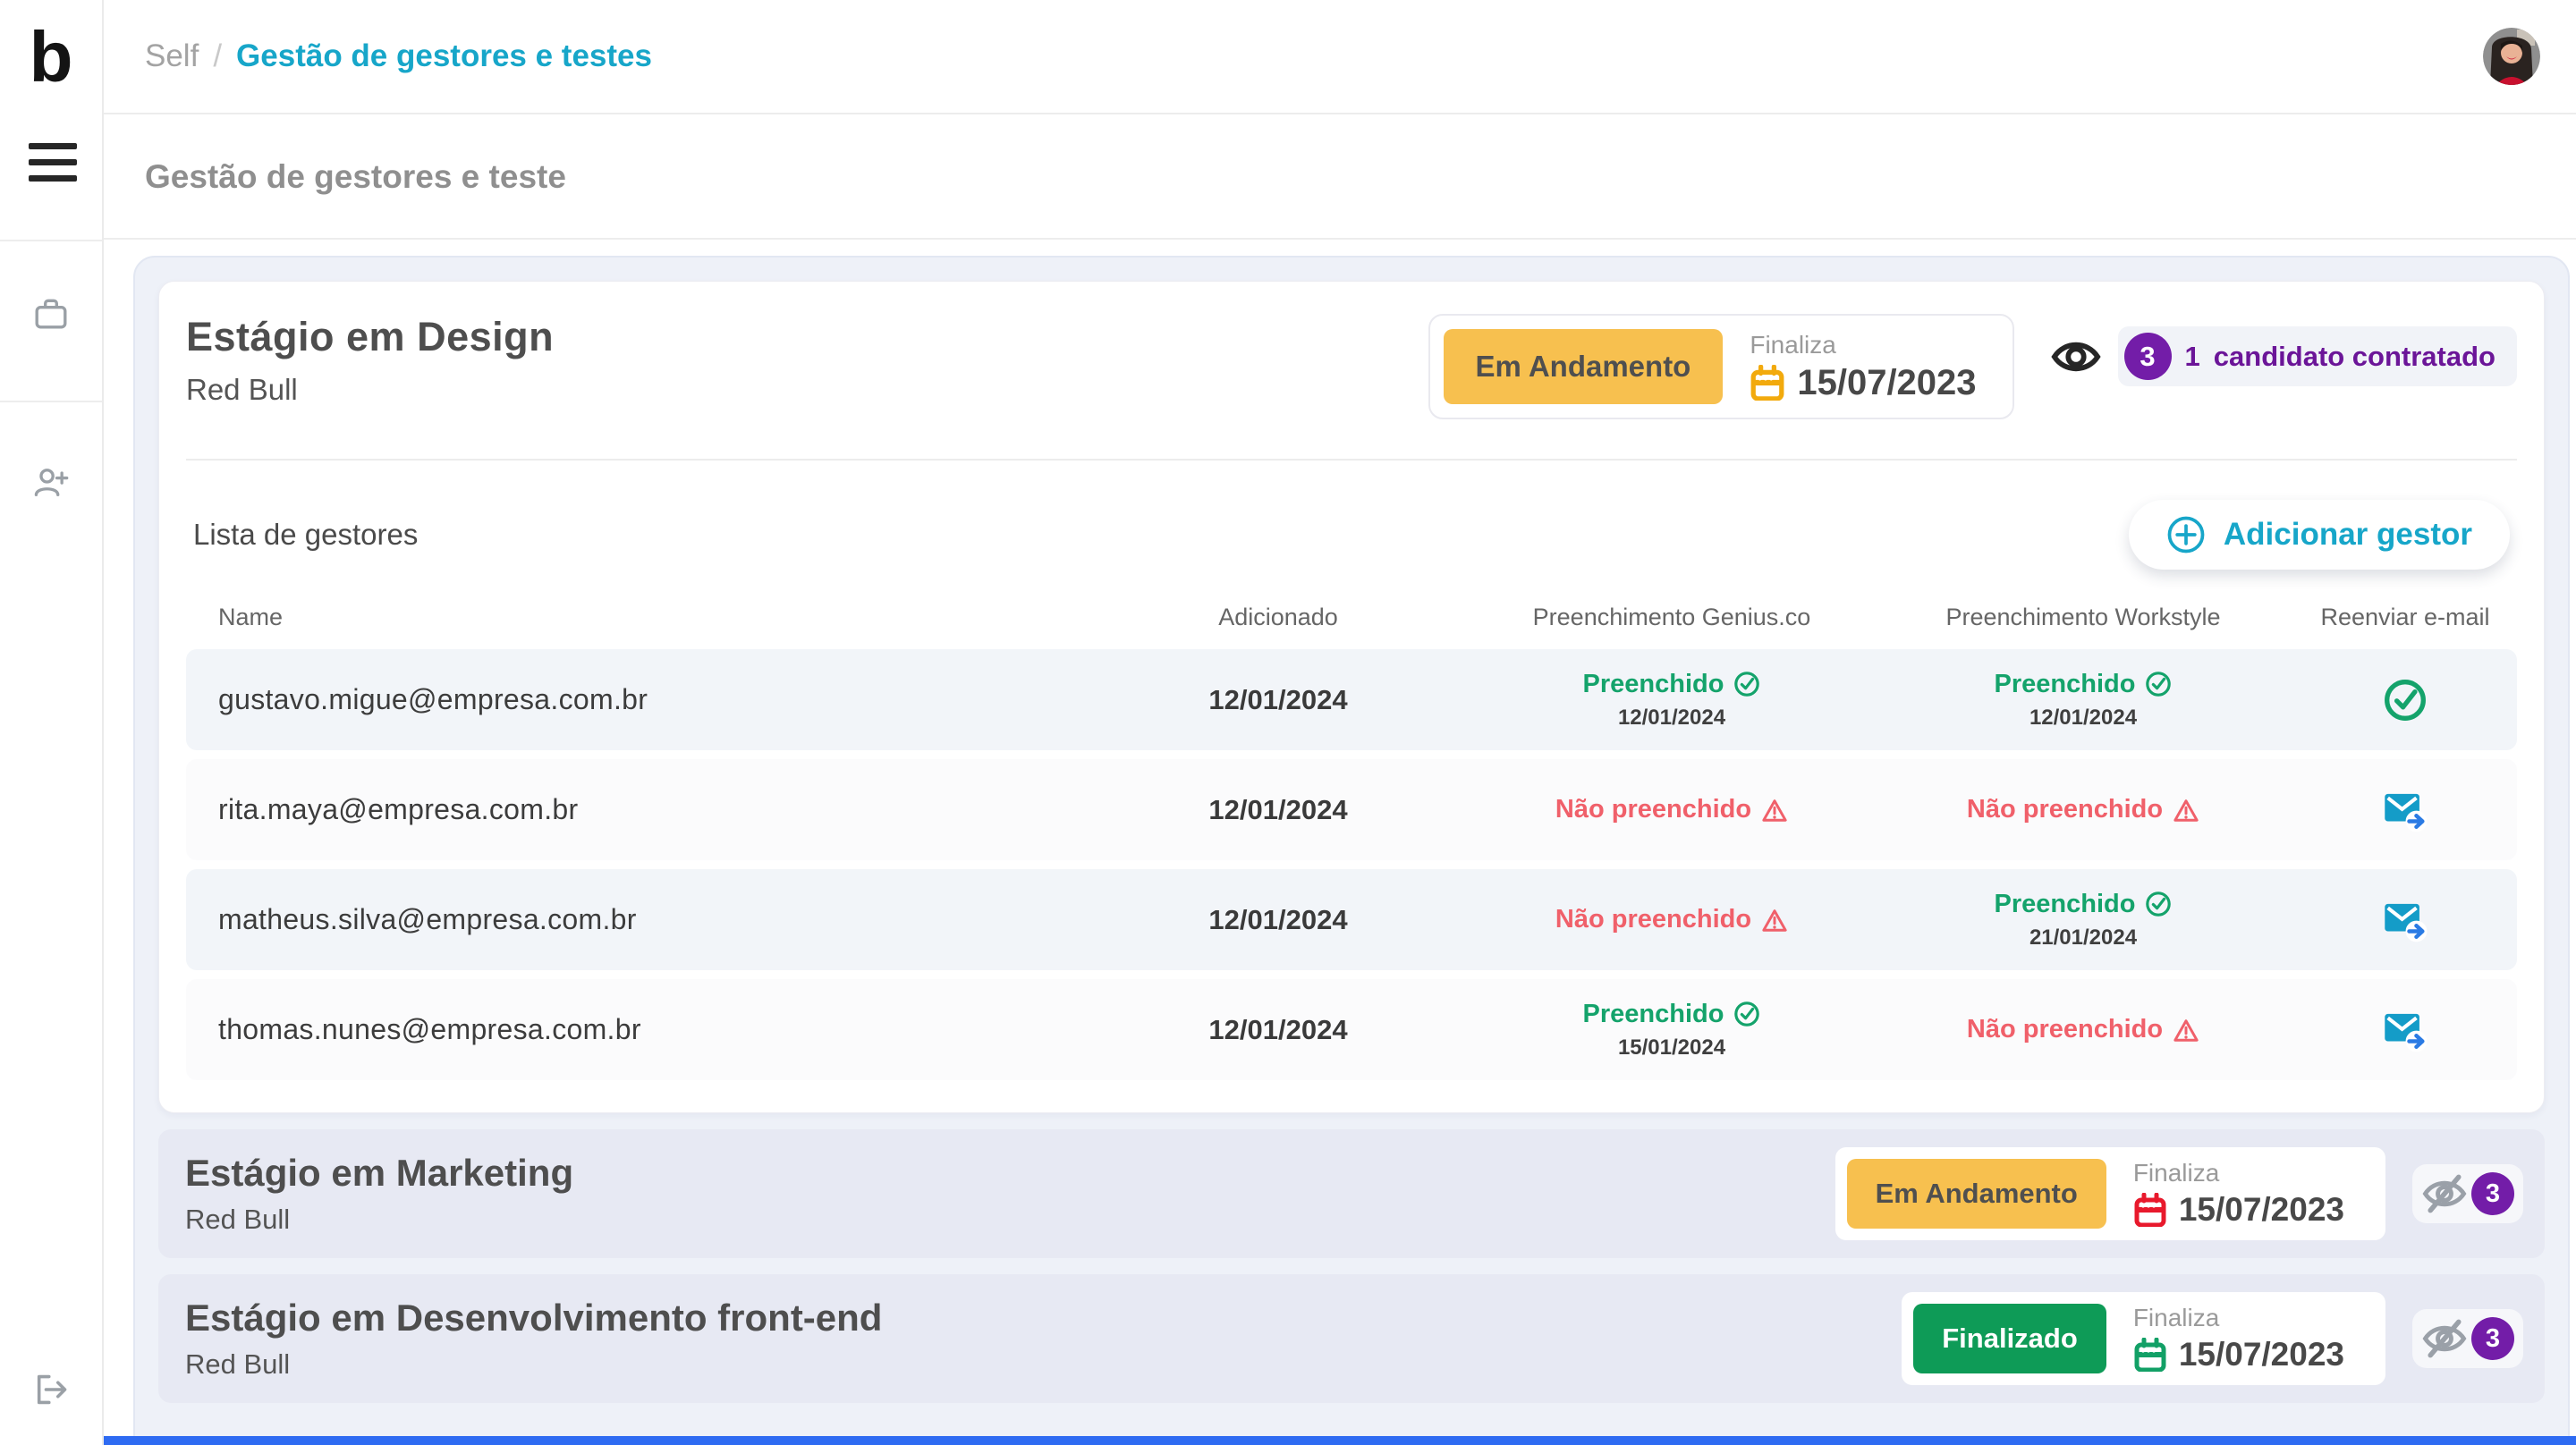  I want to click on col-header-workstyle: Preenchimento Workstyle, so click(2083, 617).